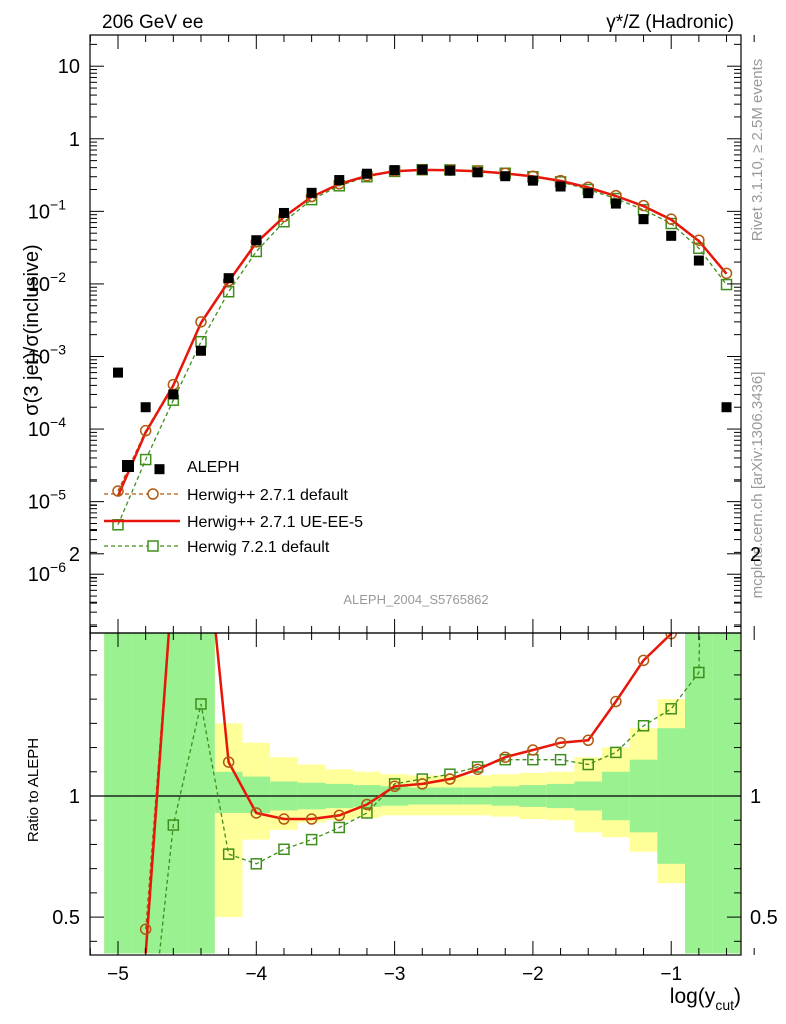 The image size is (786, 1024). Describe the element at coordinates (74, 797) in the screenshot. I see `ratio-y-tick-label-left: 1` at that location.